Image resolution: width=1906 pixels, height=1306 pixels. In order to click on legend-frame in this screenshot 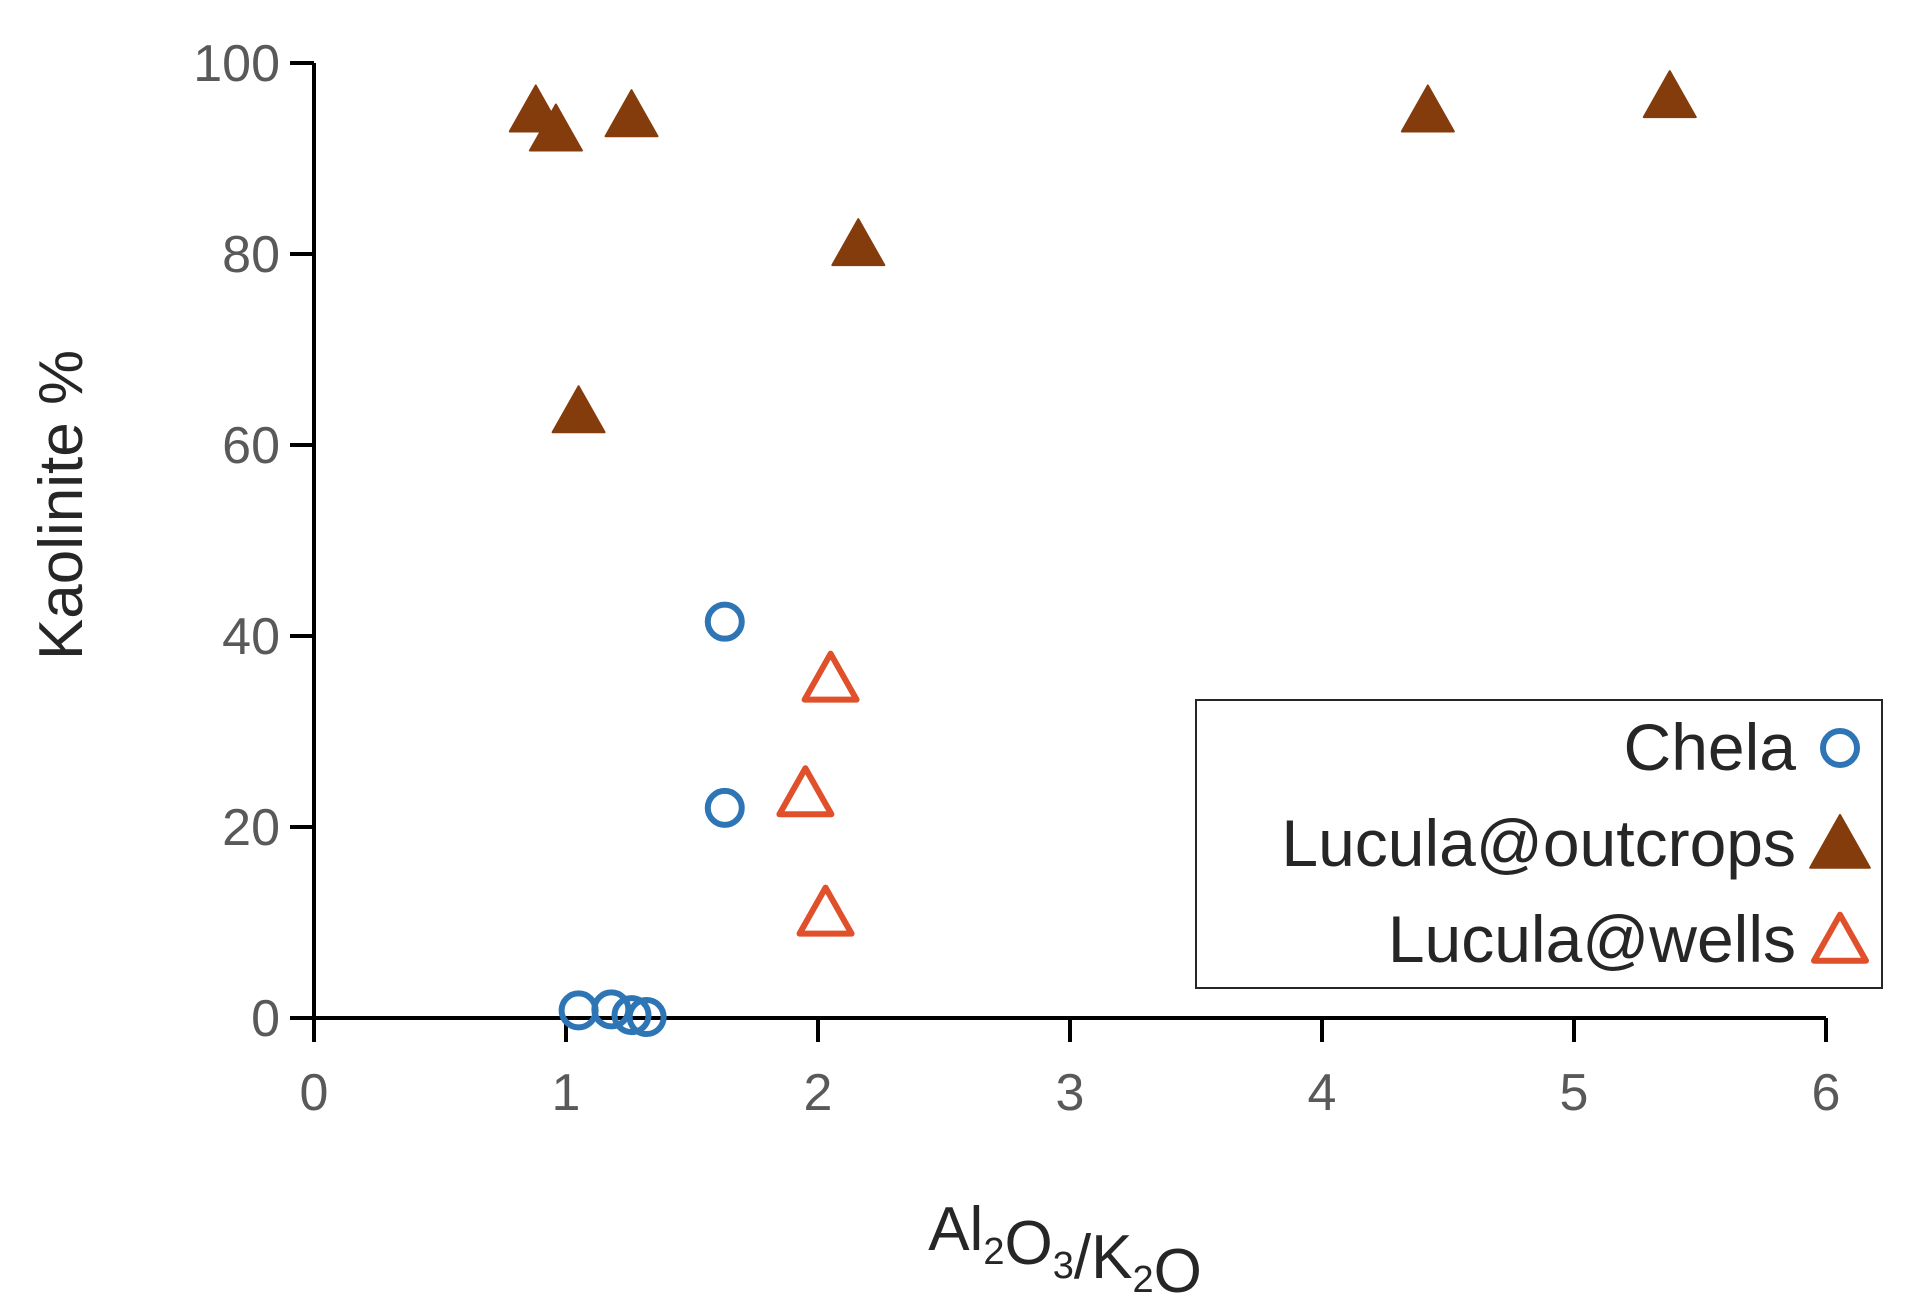, I will do `click(1539, 844)`.